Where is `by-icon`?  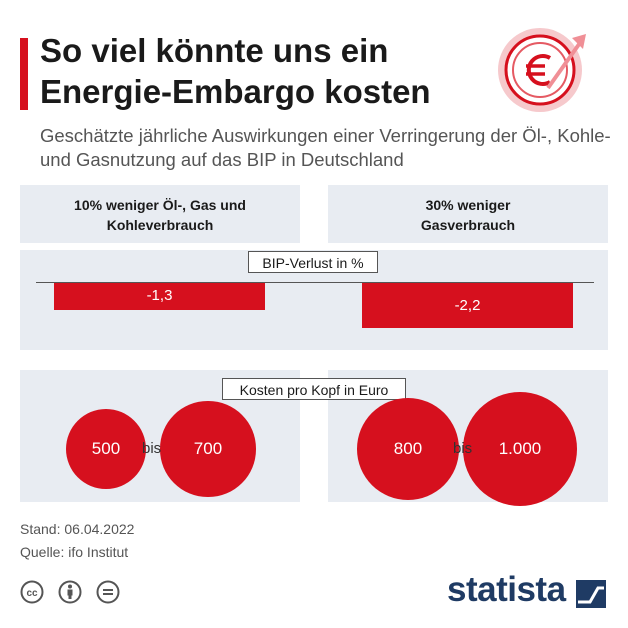
by-icon is located at coordinates (70, 592).